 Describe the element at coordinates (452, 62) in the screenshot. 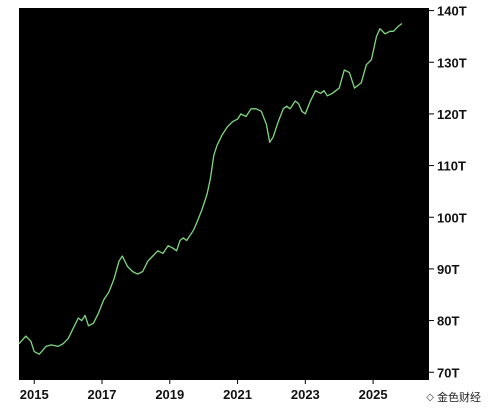

I see `y-tick-label: 130T` at that location.